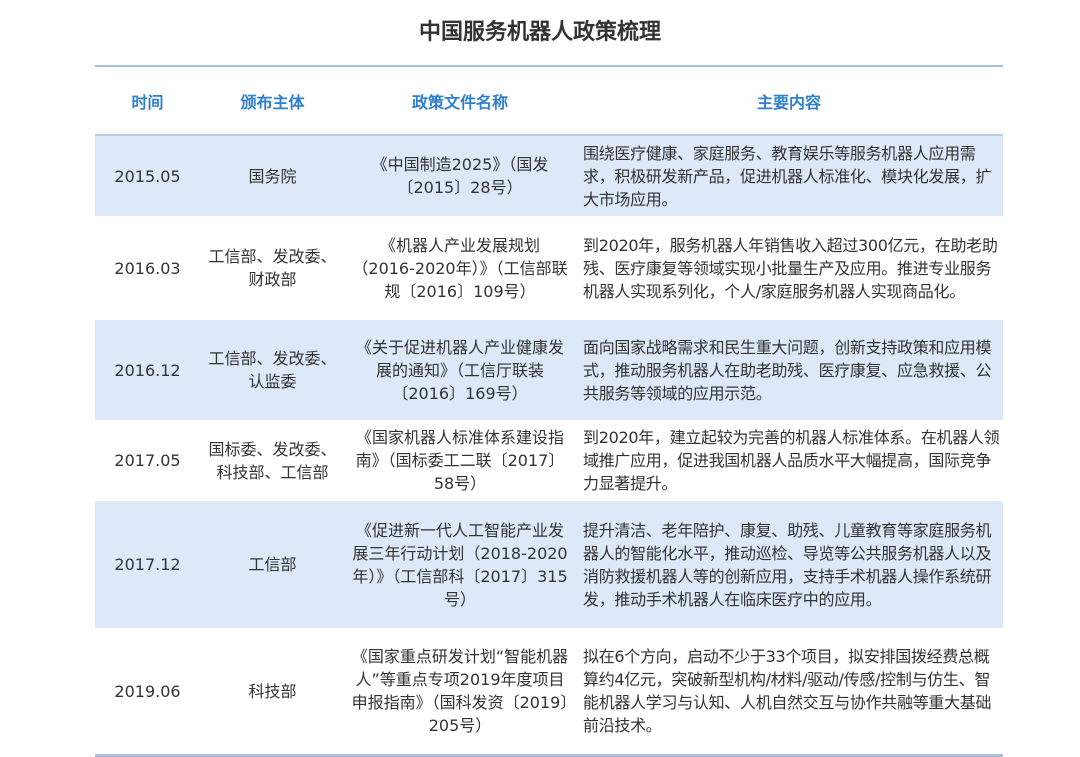  What do you see at coordinates (272, 101) in the screenshot?
I see `column-header-issuer: 颁布主体` at bounding box center [272, 101].